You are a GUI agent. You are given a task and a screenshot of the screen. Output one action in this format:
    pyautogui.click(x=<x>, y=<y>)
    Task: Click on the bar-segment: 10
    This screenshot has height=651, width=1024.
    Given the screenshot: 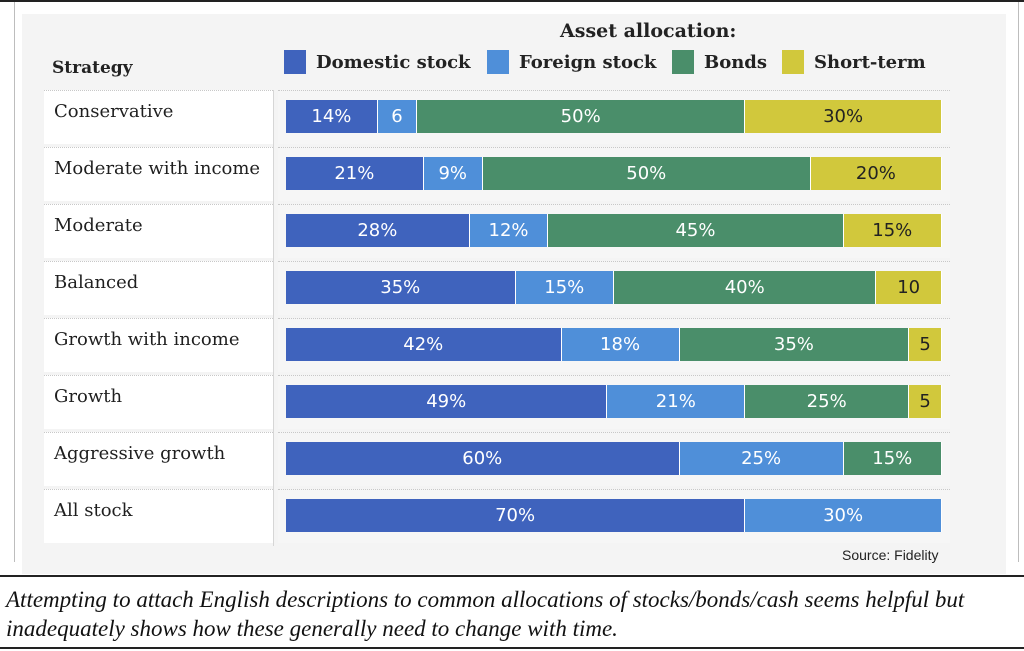 What is the action you would take?
    pyautogui.click(x=909, y=287)
    